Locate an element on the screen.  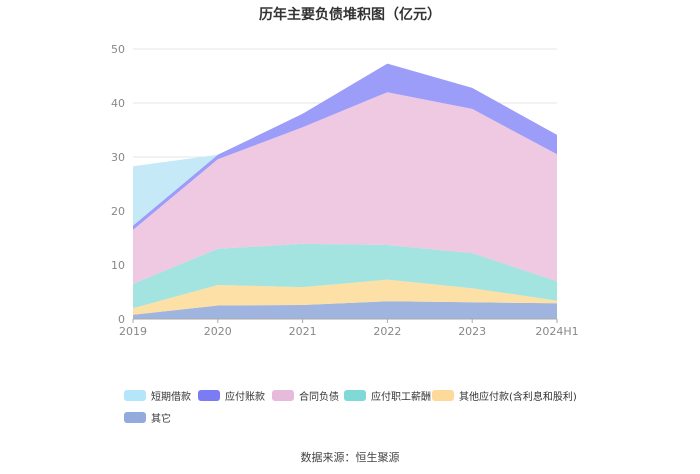
legend-item: 应付职工薪酬 is located at coordinates (387, 395).